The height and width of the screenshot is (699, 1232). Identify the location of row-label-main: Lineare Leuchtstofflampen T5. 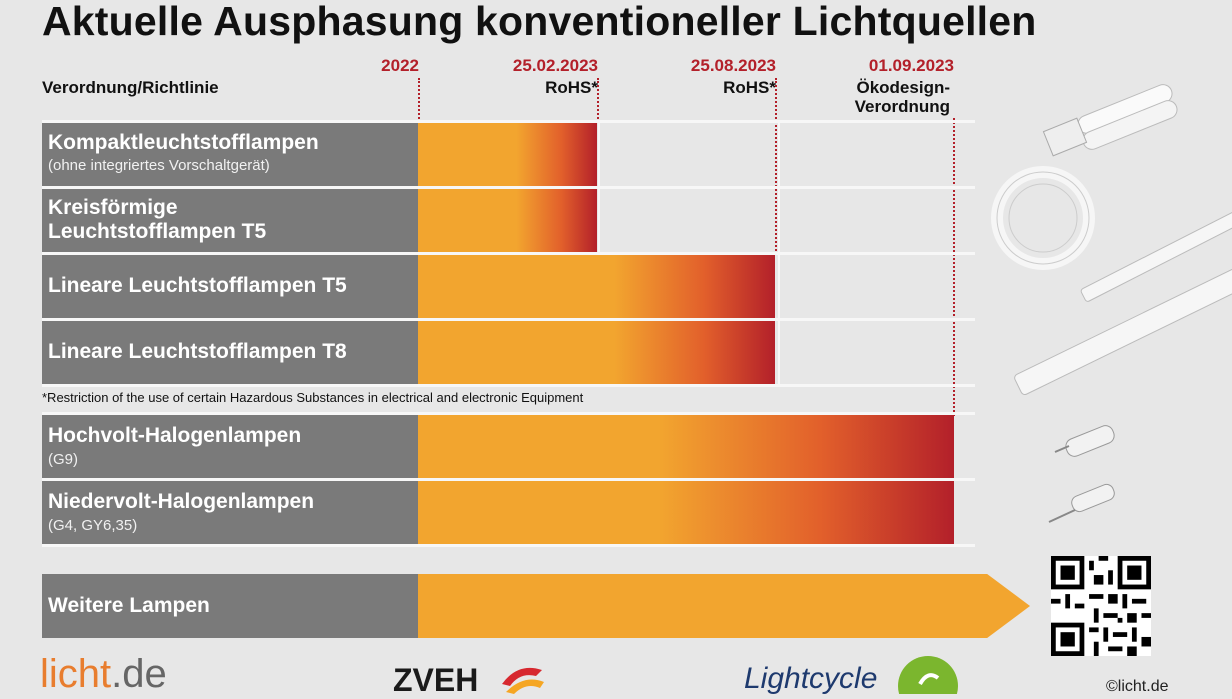
(197, 285).